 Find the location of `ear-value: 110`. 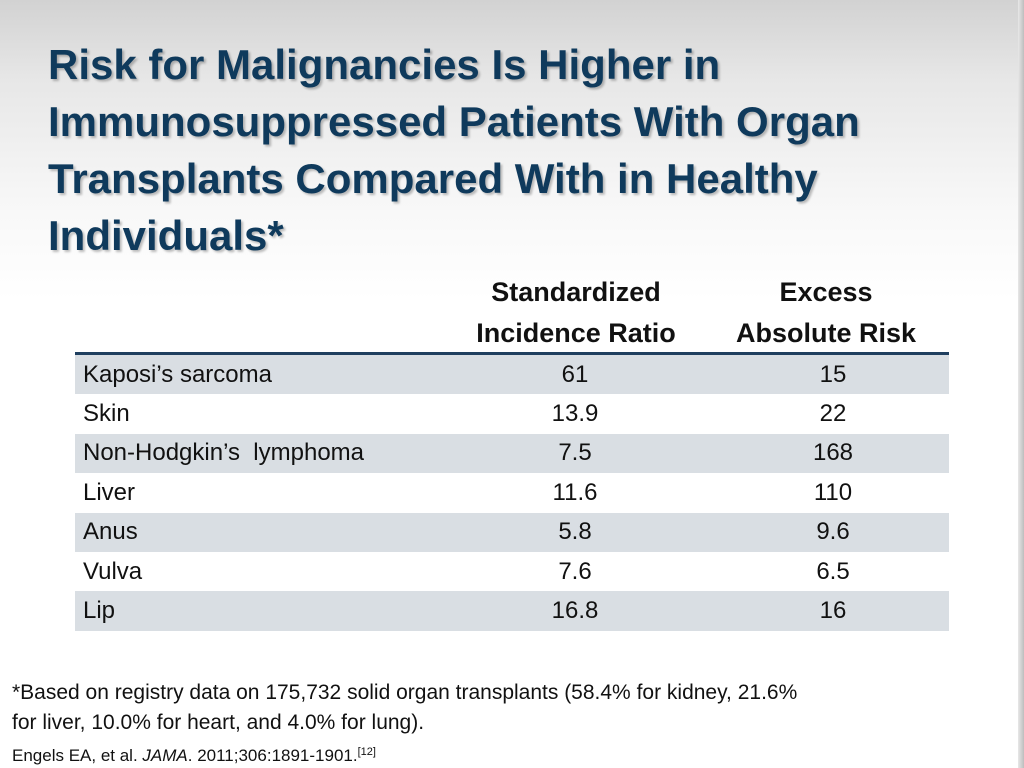

ear-value: 110 is located at coordinates (833, 492).